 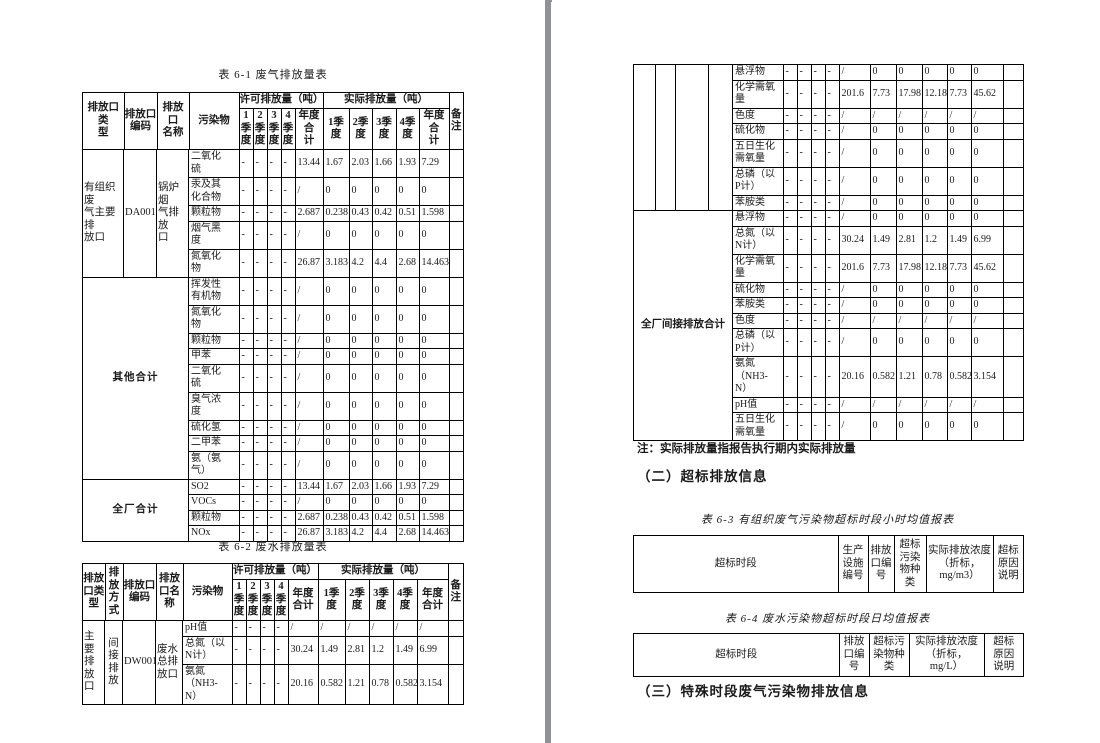 I want to click on table-row: 色度 - - - - / / / / / /, so click(x=878, y=116).